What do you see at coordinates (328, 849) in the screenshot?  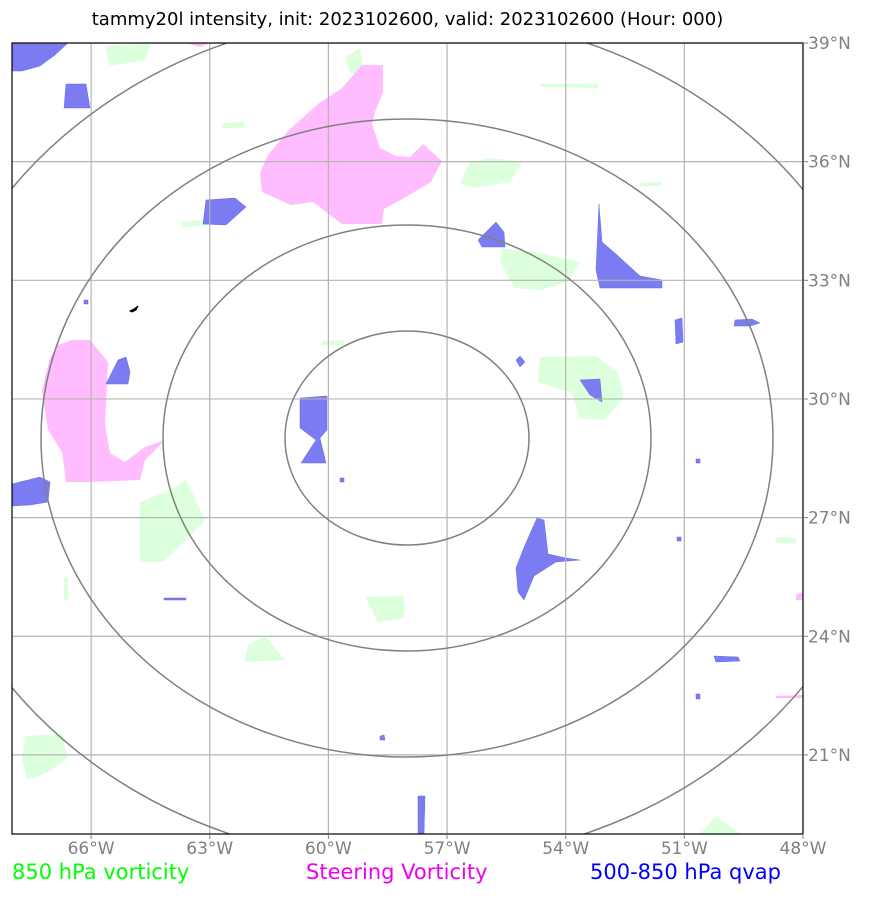 I see `x-tick-label: 60°W` at bounding box center [328, 849].